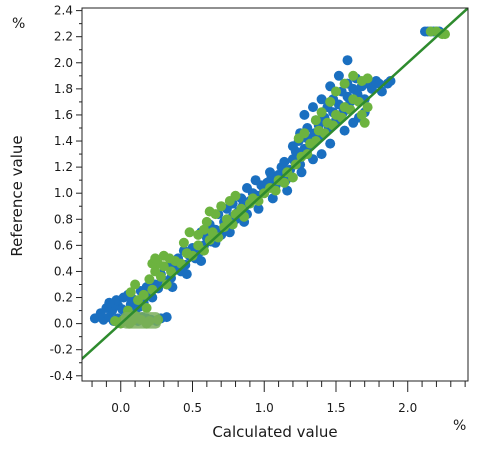 Image resolution: width=480 pixels, height=457 pixels. Describe the element at coordinates (61, 376) in the screenshot. I see `y-tick-label: -0.4` at that location.